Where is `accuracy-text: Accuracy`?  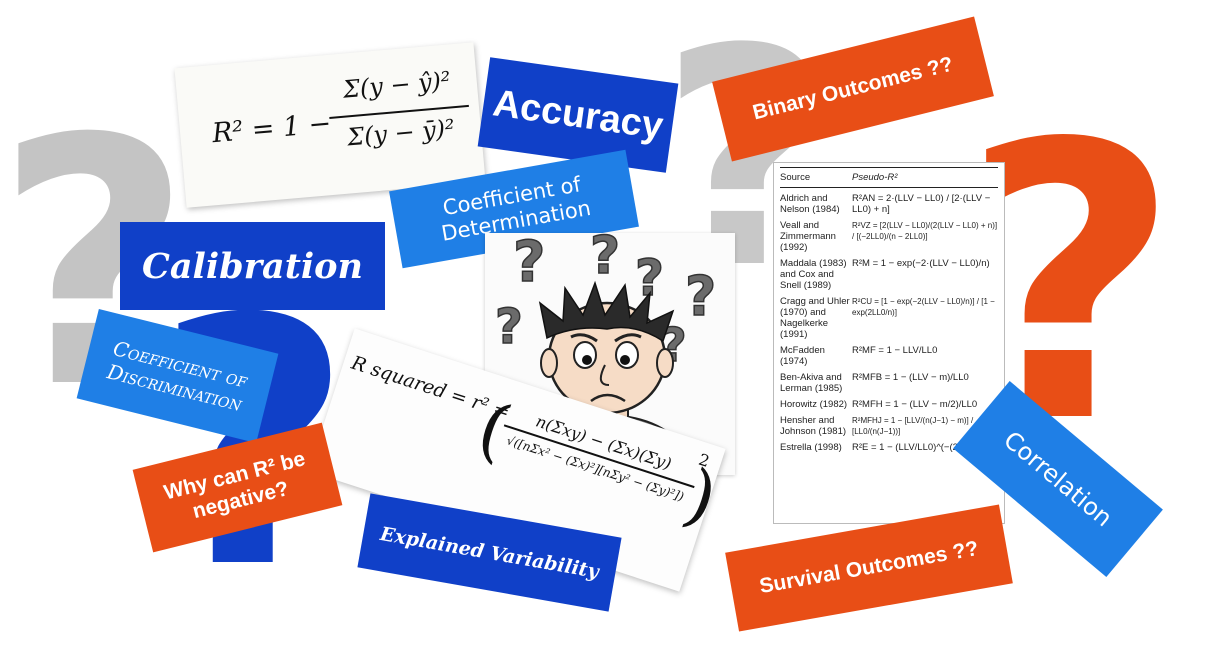 accuracy-text: Accuracy is located at coordinates (578, 114).